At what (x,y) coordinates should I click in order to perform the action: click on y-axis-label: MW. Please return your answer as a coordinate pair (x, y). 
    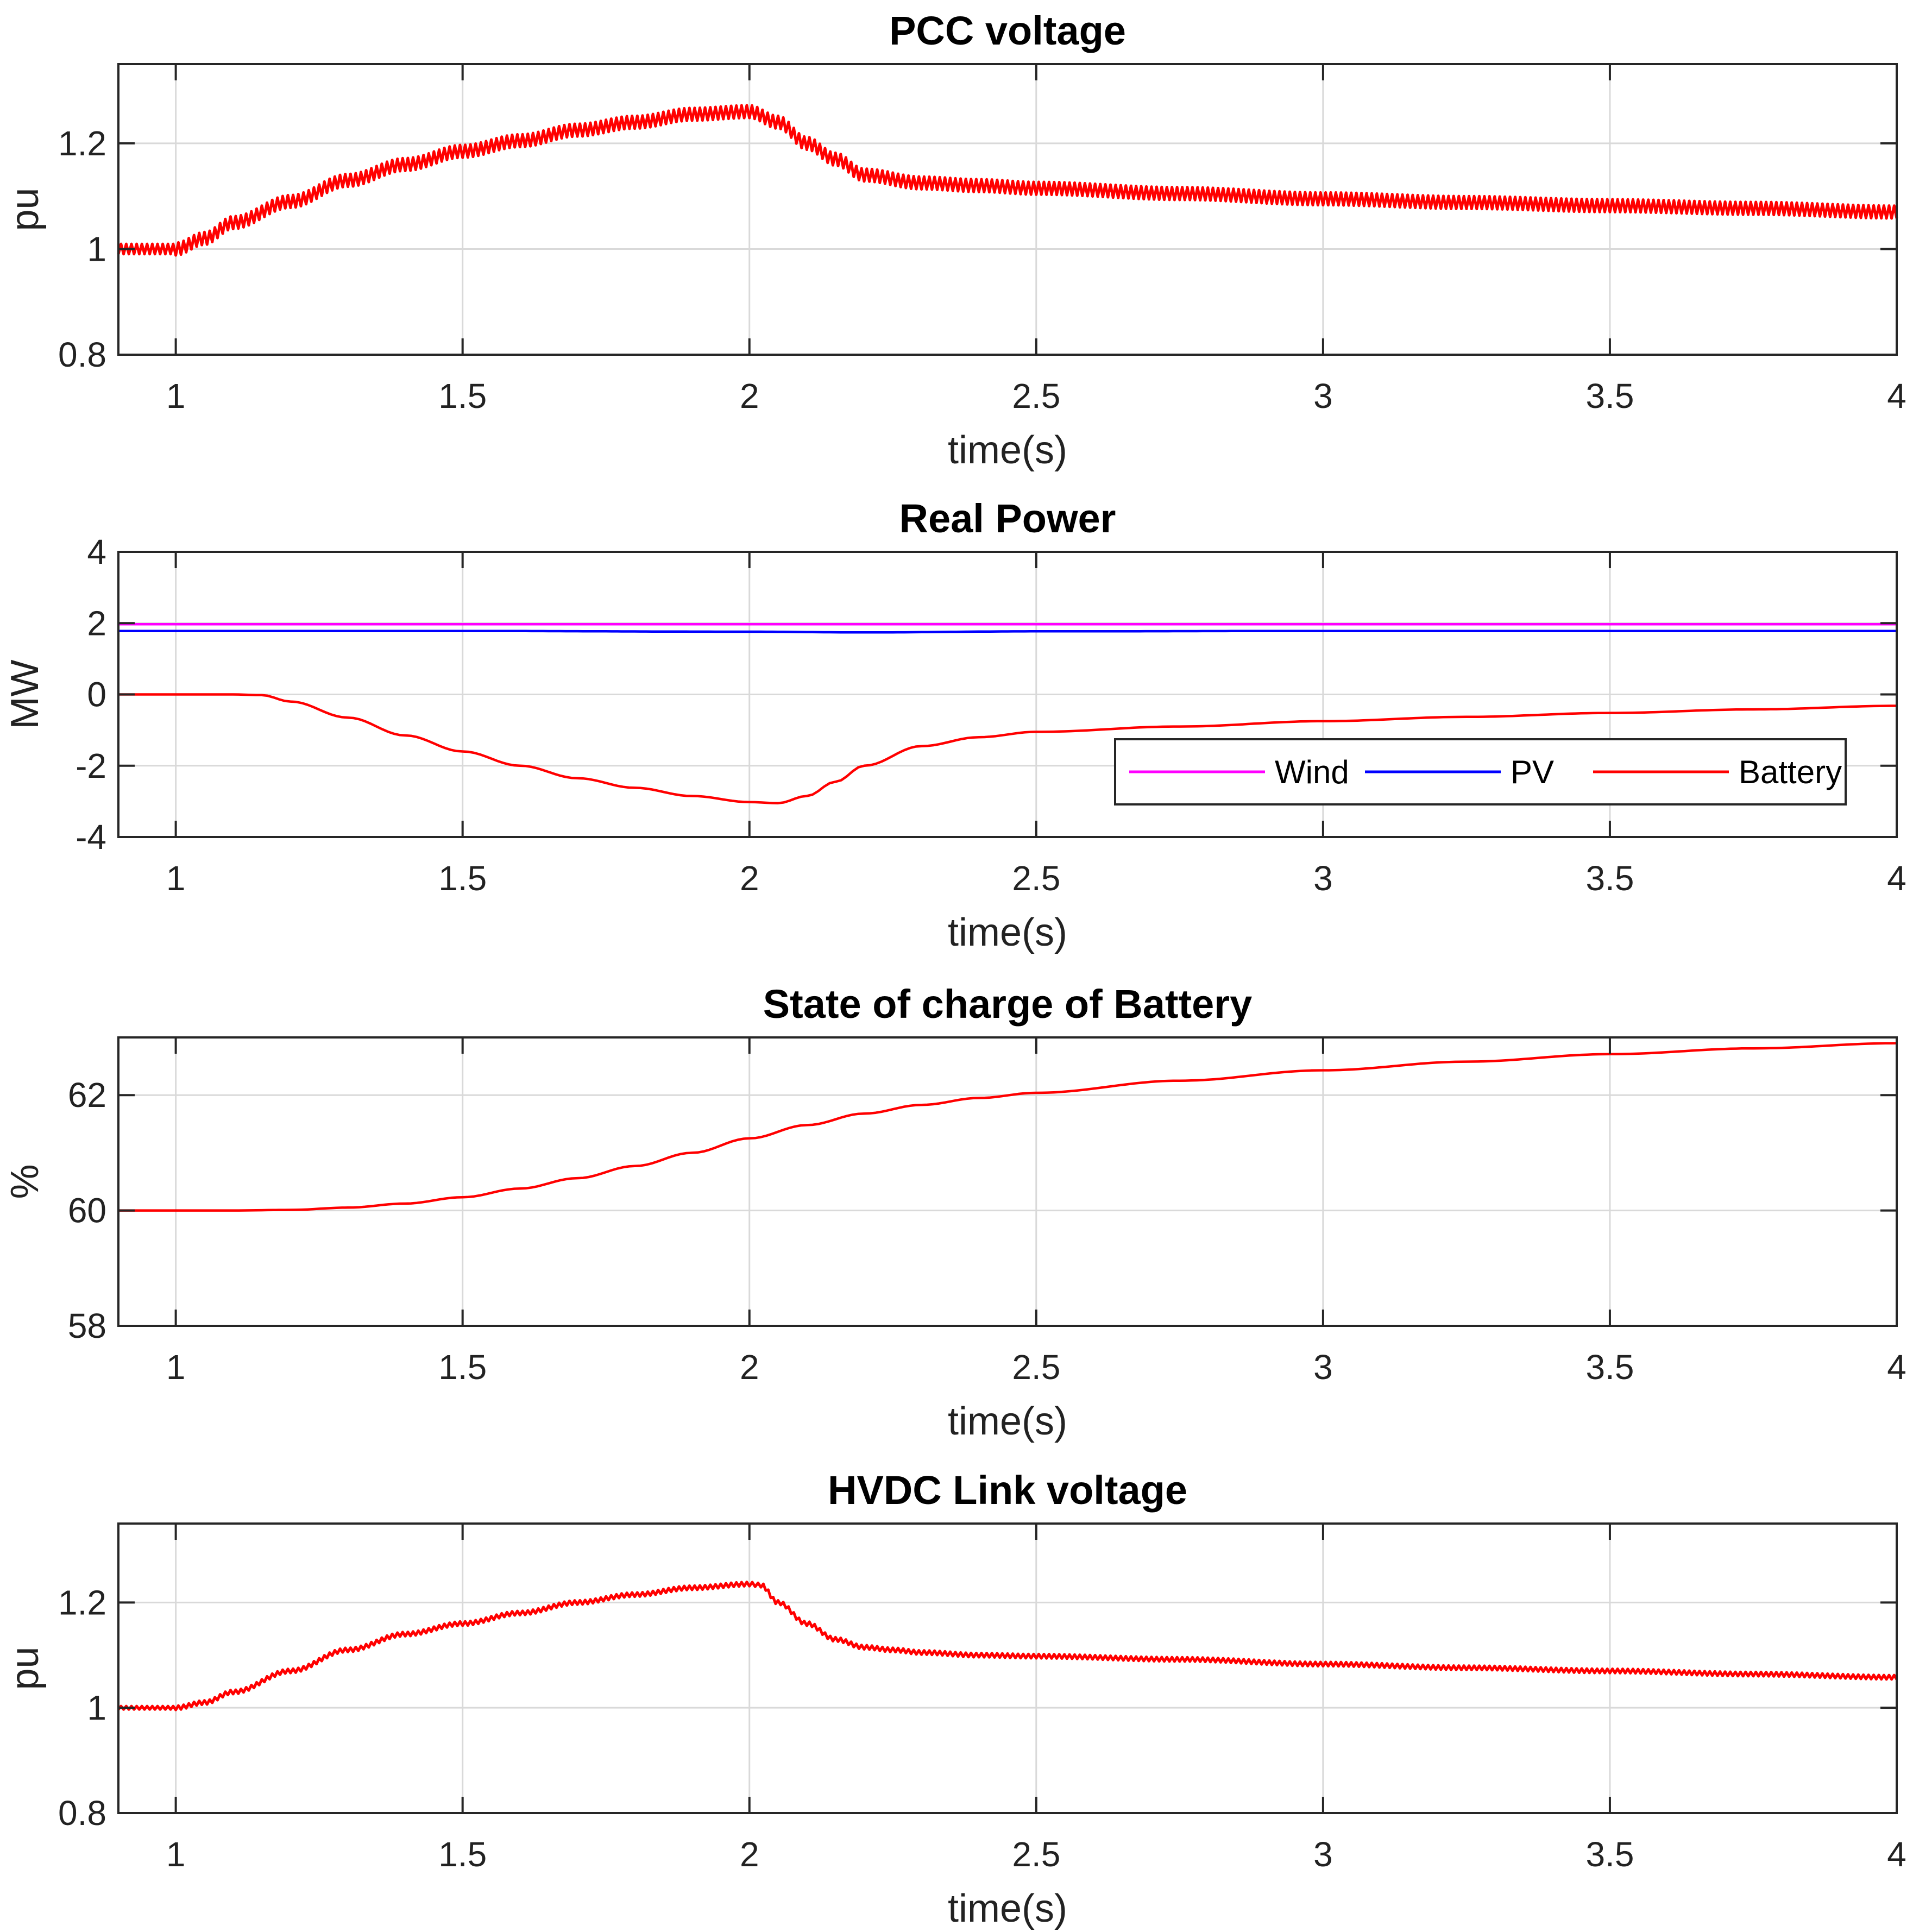
    Looking at the image, I should click on (25, 694).